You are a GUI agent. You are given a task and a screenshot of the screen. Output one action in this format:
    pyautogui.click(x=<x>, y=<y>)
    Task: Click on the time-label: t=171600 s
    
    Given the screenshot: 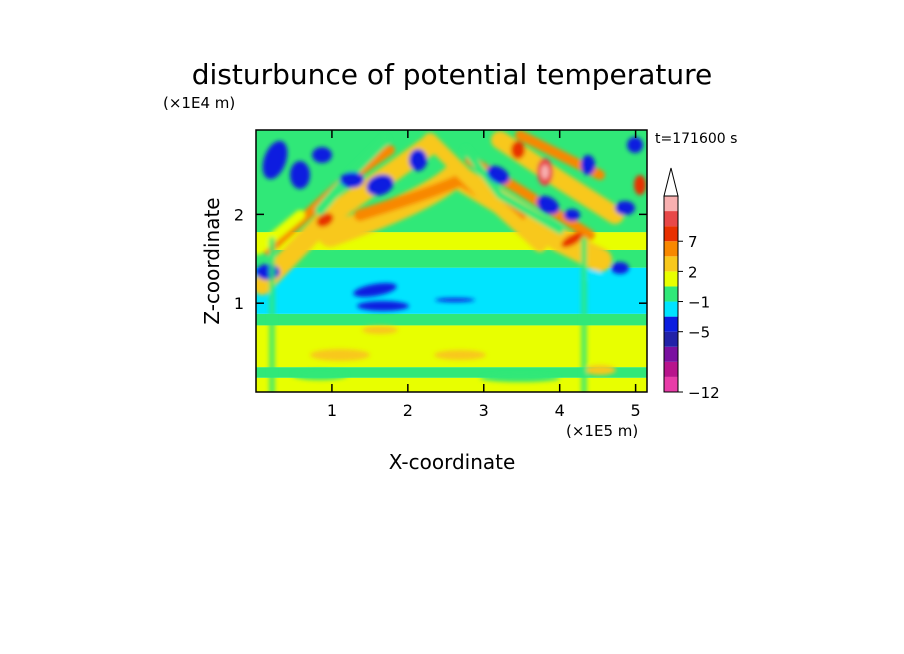 What is the action you would take?
    pyautogui.click(x=696, y=139)
    